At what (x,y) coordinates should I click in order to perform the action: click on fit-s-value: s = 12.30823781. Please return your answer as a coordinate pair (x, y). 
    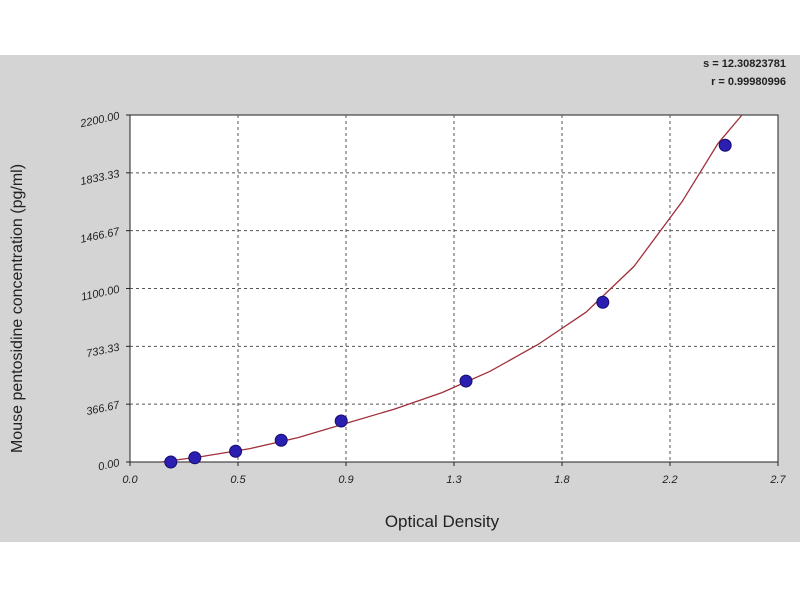
    Looking at the image, I should click on (744, 64).